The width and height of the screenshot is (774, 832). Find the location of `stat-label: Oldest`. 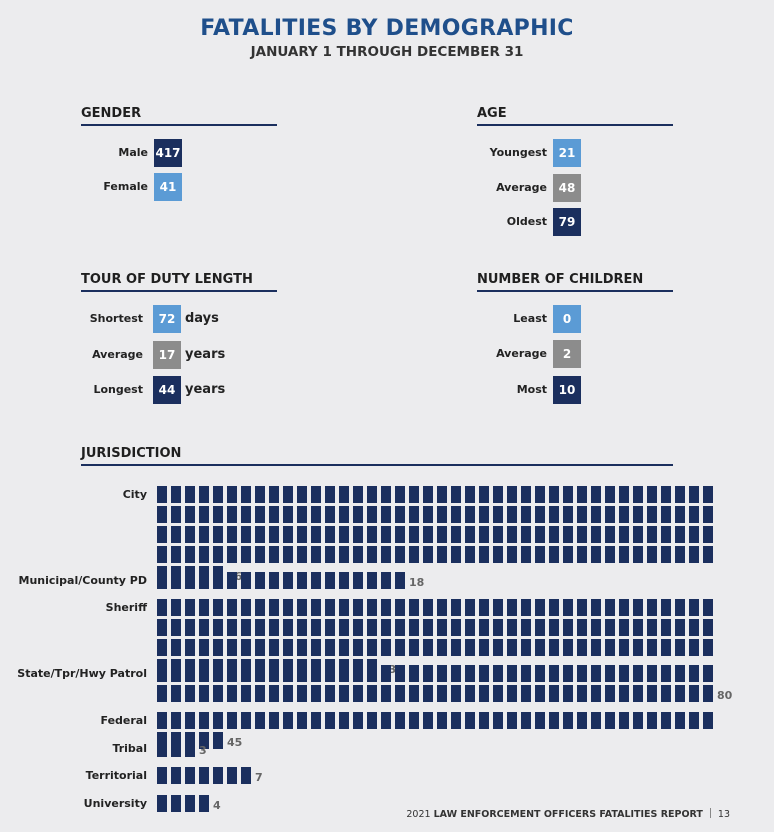

stat-label: Oldest is located at coordinates (526, 221).